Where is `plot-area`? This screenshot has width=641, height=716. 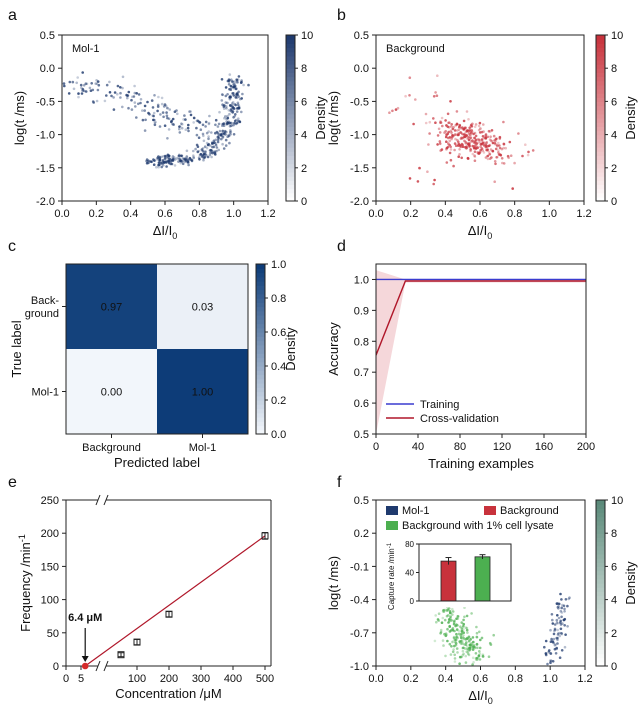 plot-area is located at coordinates (481, 352).